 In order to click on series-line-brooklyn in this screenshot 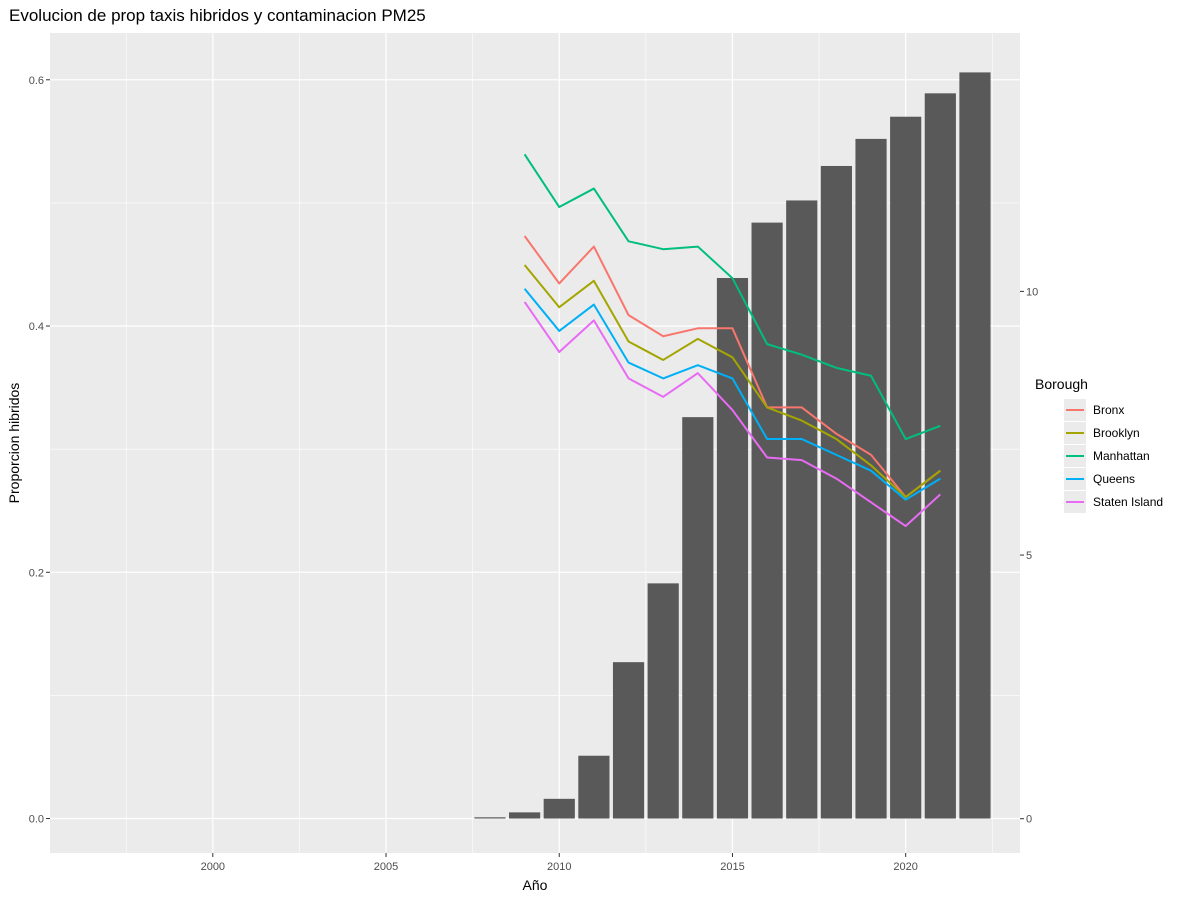, I will do `click(732, 381)`.